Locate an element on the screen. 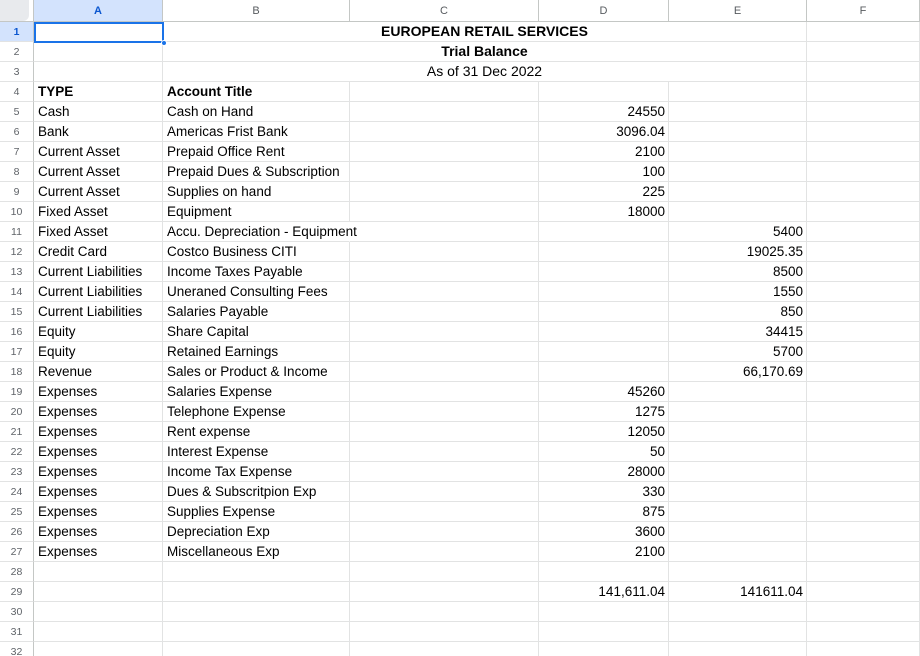  cell-C20 is located at coordinates (444, 412).